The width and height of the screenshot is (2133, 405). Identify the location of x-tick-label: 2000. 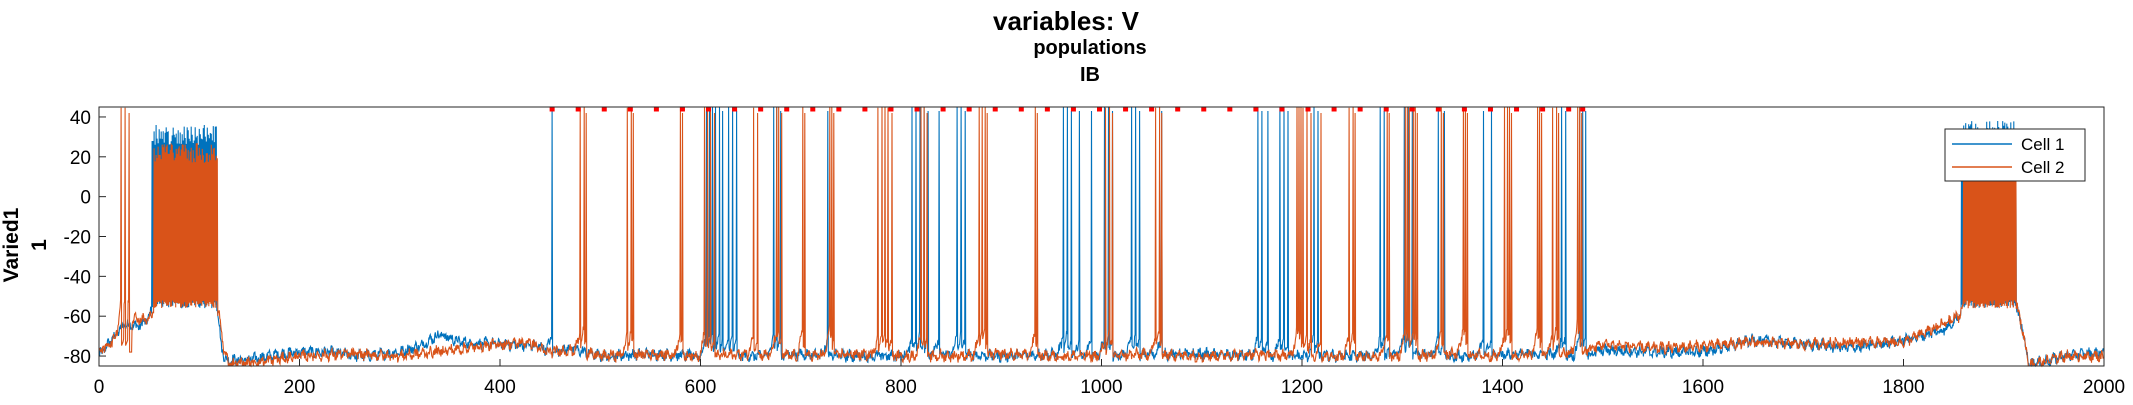
(2104, 387).